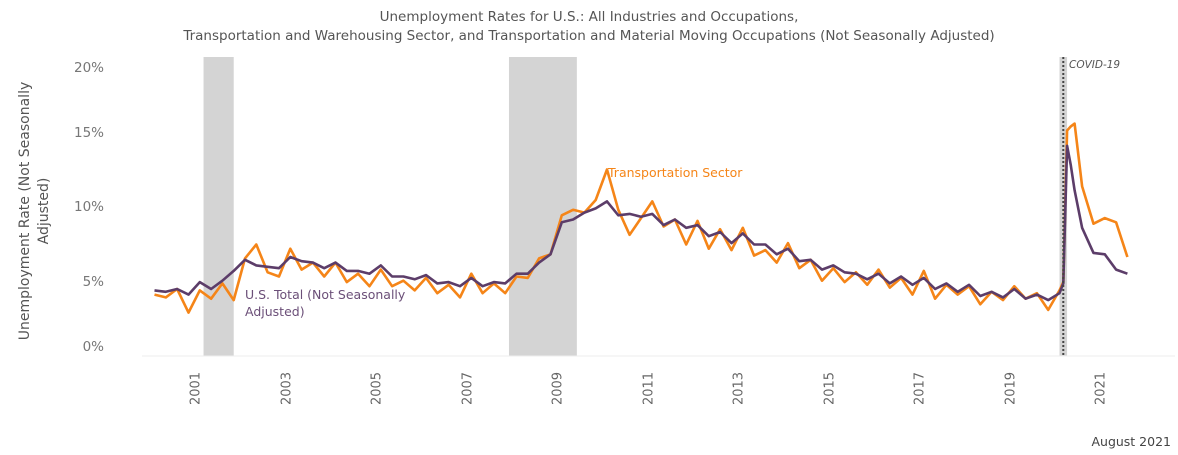 This screenshot has width=1178, height=455. Describe the element at coordinates (1131, 441) in the screenshot. I see `footer-date: August 2021` at that location.